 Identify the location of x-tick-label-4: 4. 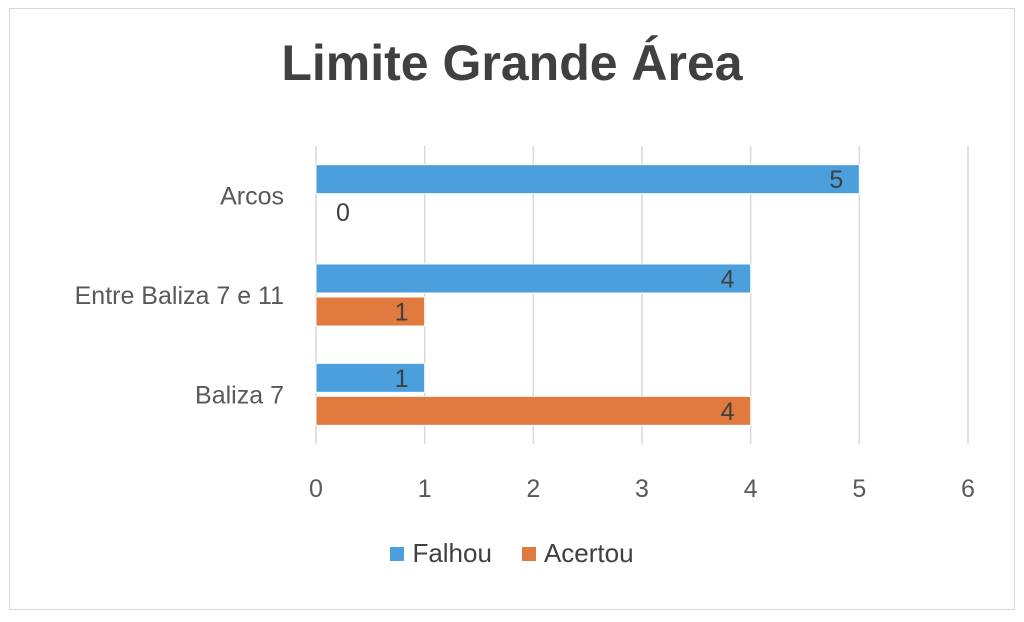
(751, 489).